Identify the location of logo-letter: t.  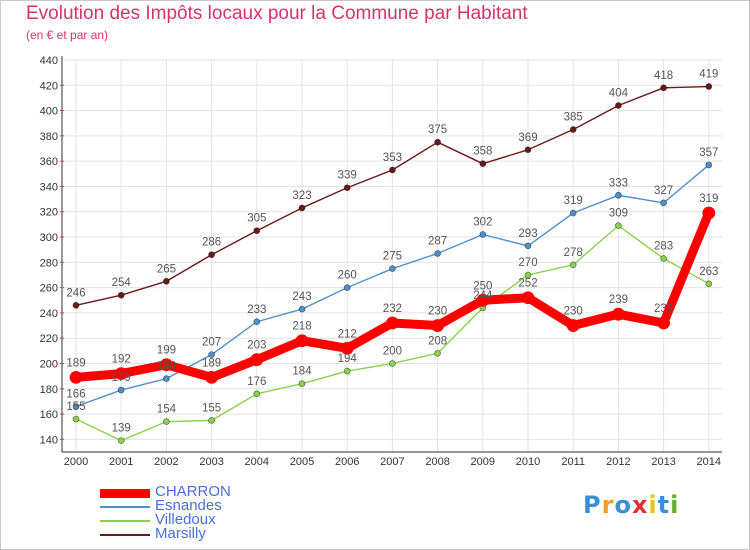
(664, 505).